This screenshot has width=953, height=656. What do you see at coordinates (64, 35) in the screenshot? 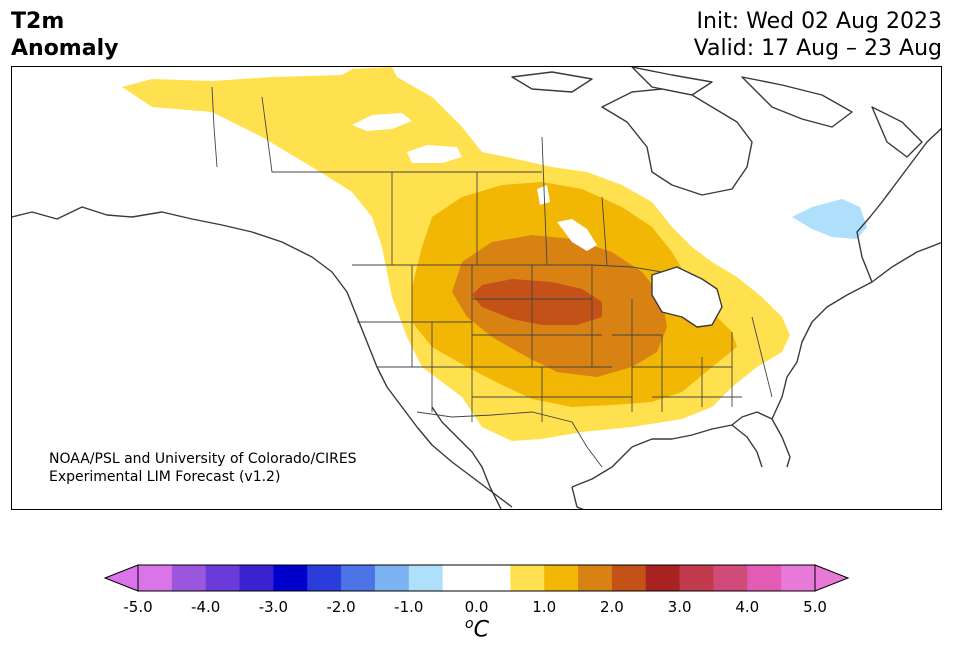
I see `map-title: T2m Anomaly` at bounding box center [64, 35].